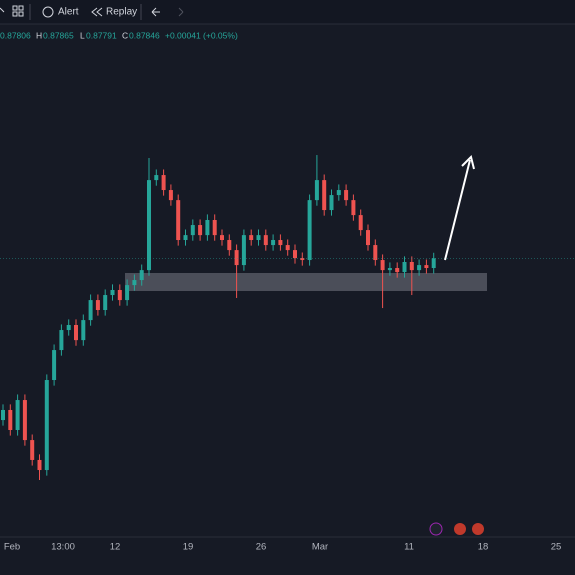 The height and width of the screenshot is (575, 575). I want to click on replay-button: Replay, so click(114, 12).